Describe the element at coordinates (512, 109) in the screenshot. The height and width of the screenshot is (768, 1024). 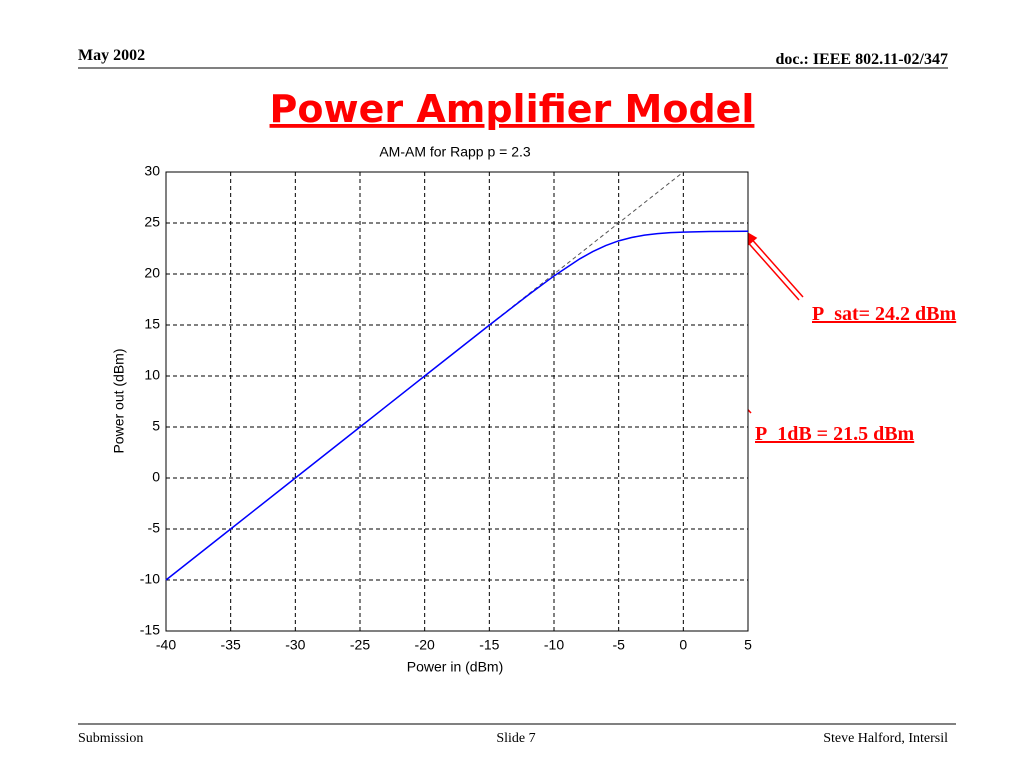
I see `slide-title: Power Amplifier Model` at that location.